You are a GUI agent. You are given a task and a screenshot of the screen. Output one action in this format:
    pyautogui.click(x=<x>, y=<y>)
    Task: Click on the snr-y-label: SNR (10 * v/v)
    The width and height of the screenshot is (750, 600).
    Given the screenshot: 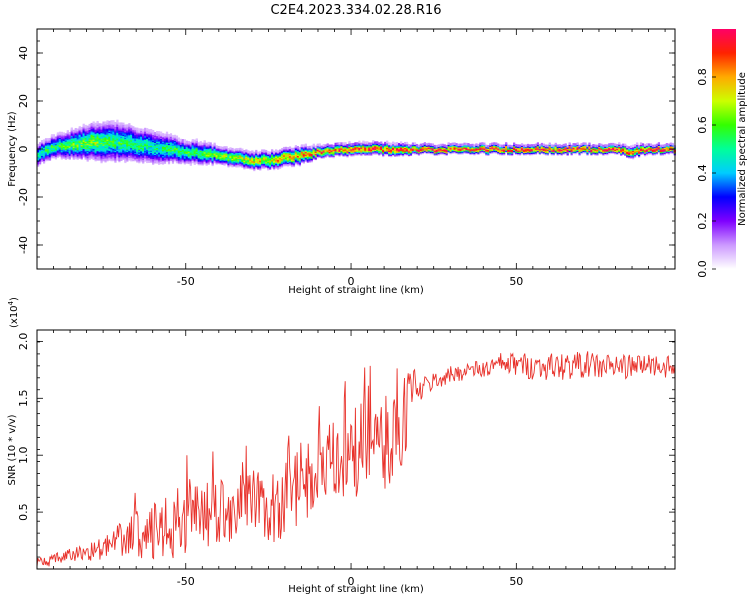 What is the action you would take?
    pyautogui.click(x=12, y=449)
    